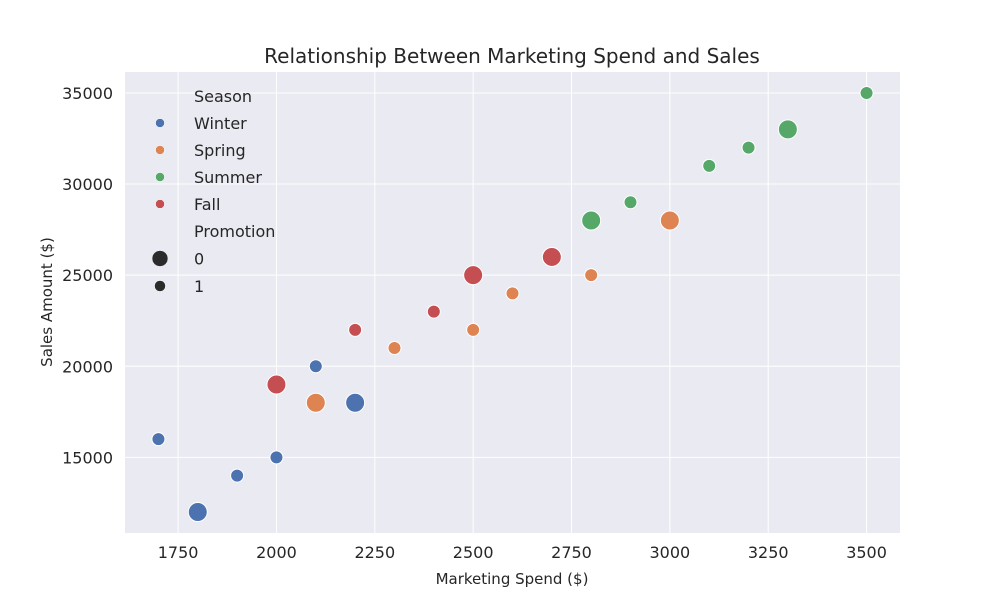  Describe the element at coordinates (213, 191) in the screenshot. I see `legend: Season Winter Spring Summer Fall Promotion 0 1` at that location.